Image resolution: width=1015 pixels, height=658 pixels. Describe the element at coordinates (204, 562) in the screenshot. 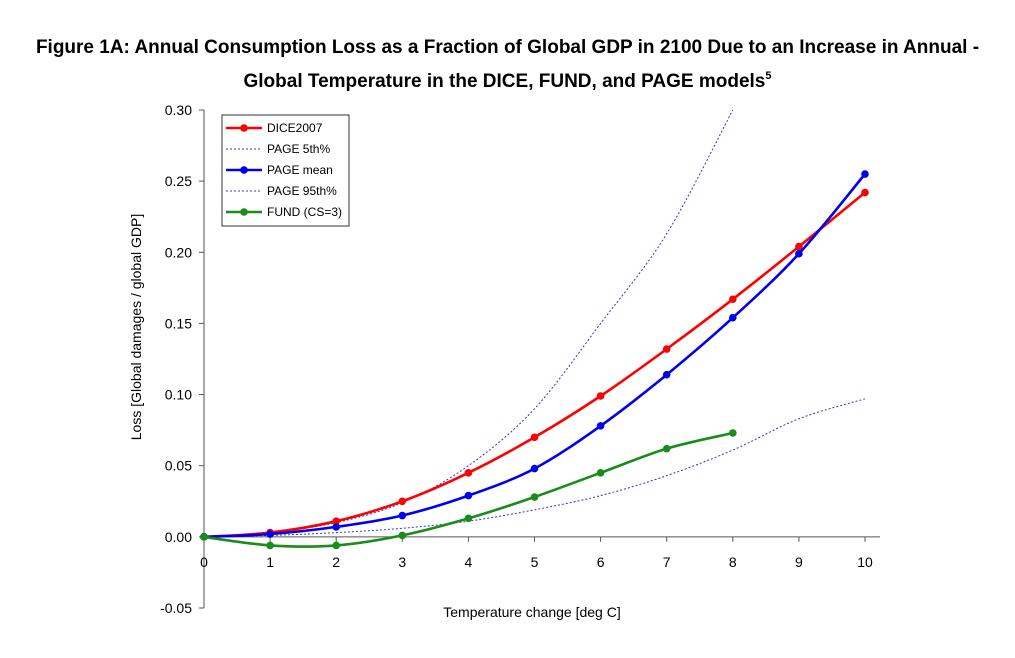

I see `x-tick-label: 0` at that location.